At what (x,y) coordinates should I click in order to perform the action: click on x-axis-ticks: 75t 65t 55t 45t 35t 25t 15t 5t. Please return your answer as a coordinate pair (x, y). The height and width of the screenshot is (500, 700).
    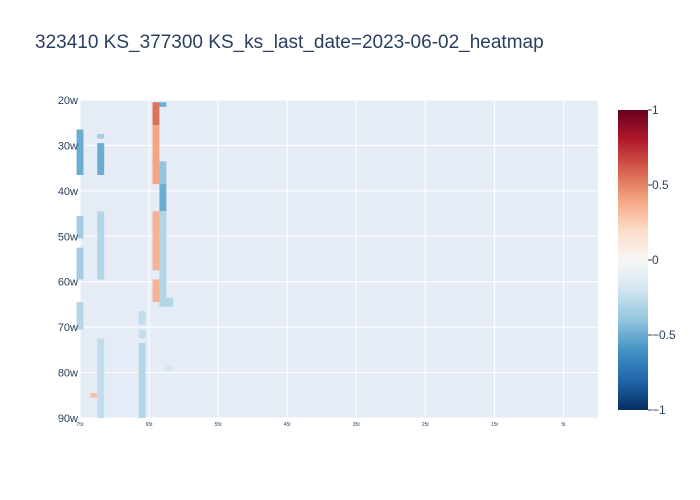
    Looking at the image, I should click on (322, 425).